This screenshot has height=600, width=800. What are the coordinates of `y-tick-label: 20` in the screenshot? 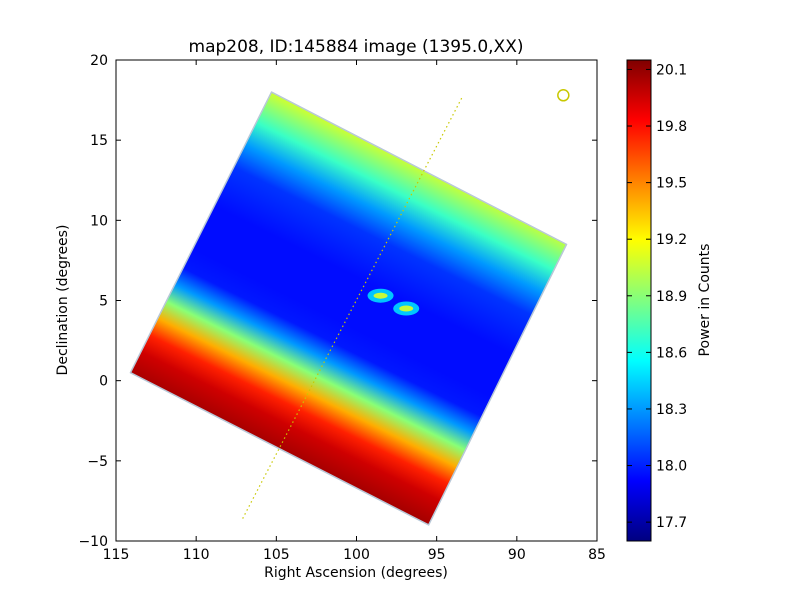 It's located at (99, 61).